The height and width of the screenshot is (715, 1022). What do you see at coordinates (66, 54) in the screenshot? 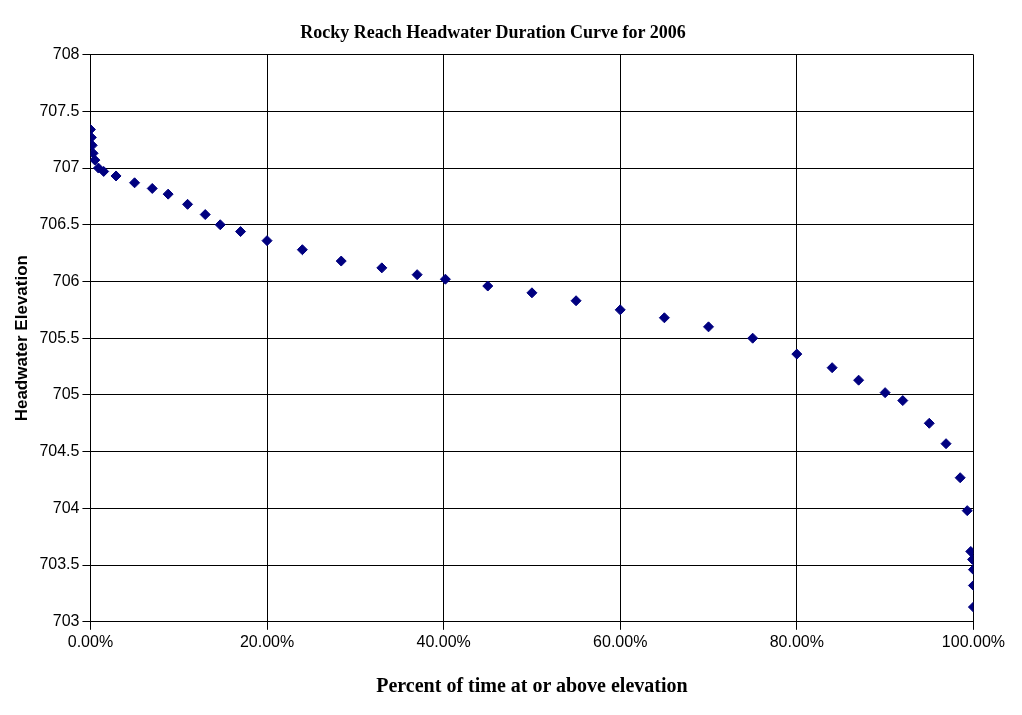
I see `y-tick-label: 708` at bounding box center [66, 54].